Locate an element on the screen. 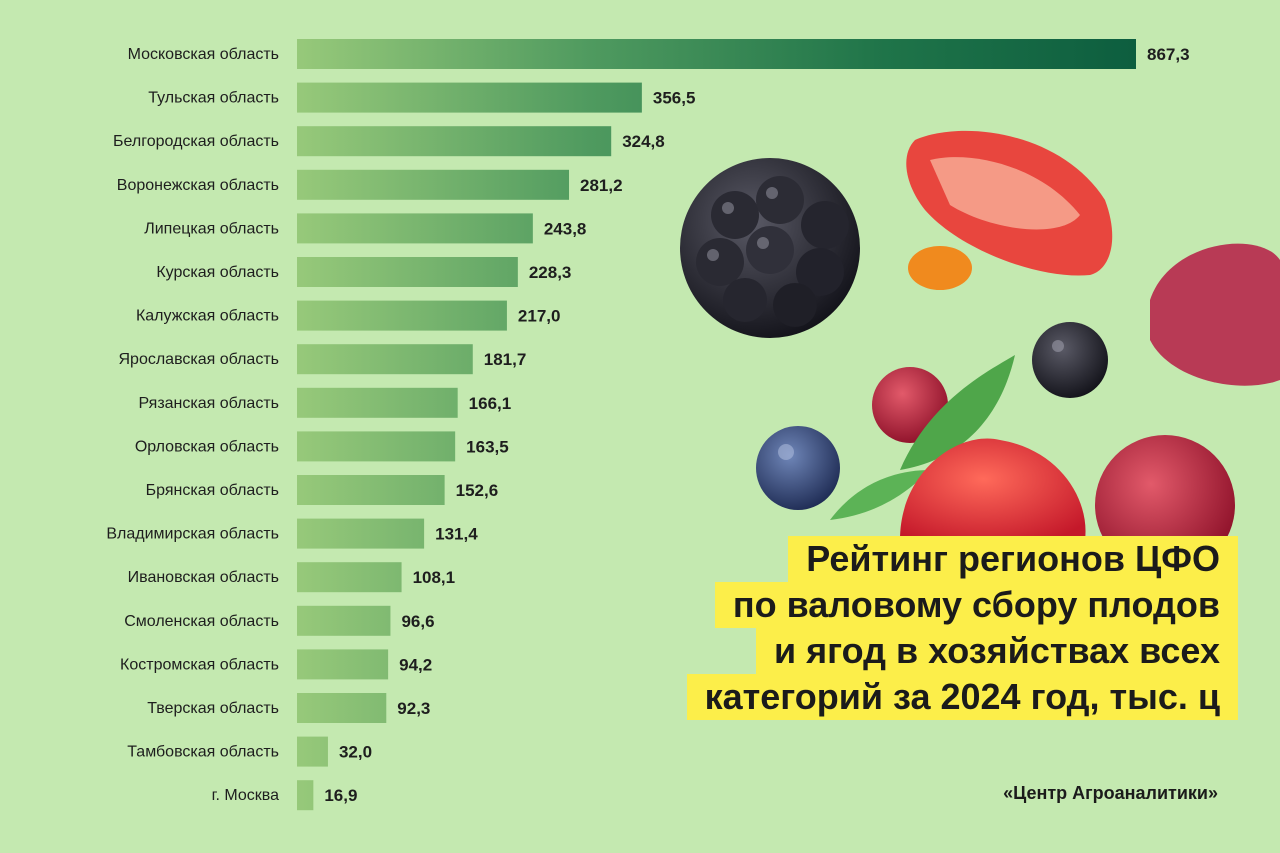  strawberry-half-icon is located at coordinates (1009, 203).